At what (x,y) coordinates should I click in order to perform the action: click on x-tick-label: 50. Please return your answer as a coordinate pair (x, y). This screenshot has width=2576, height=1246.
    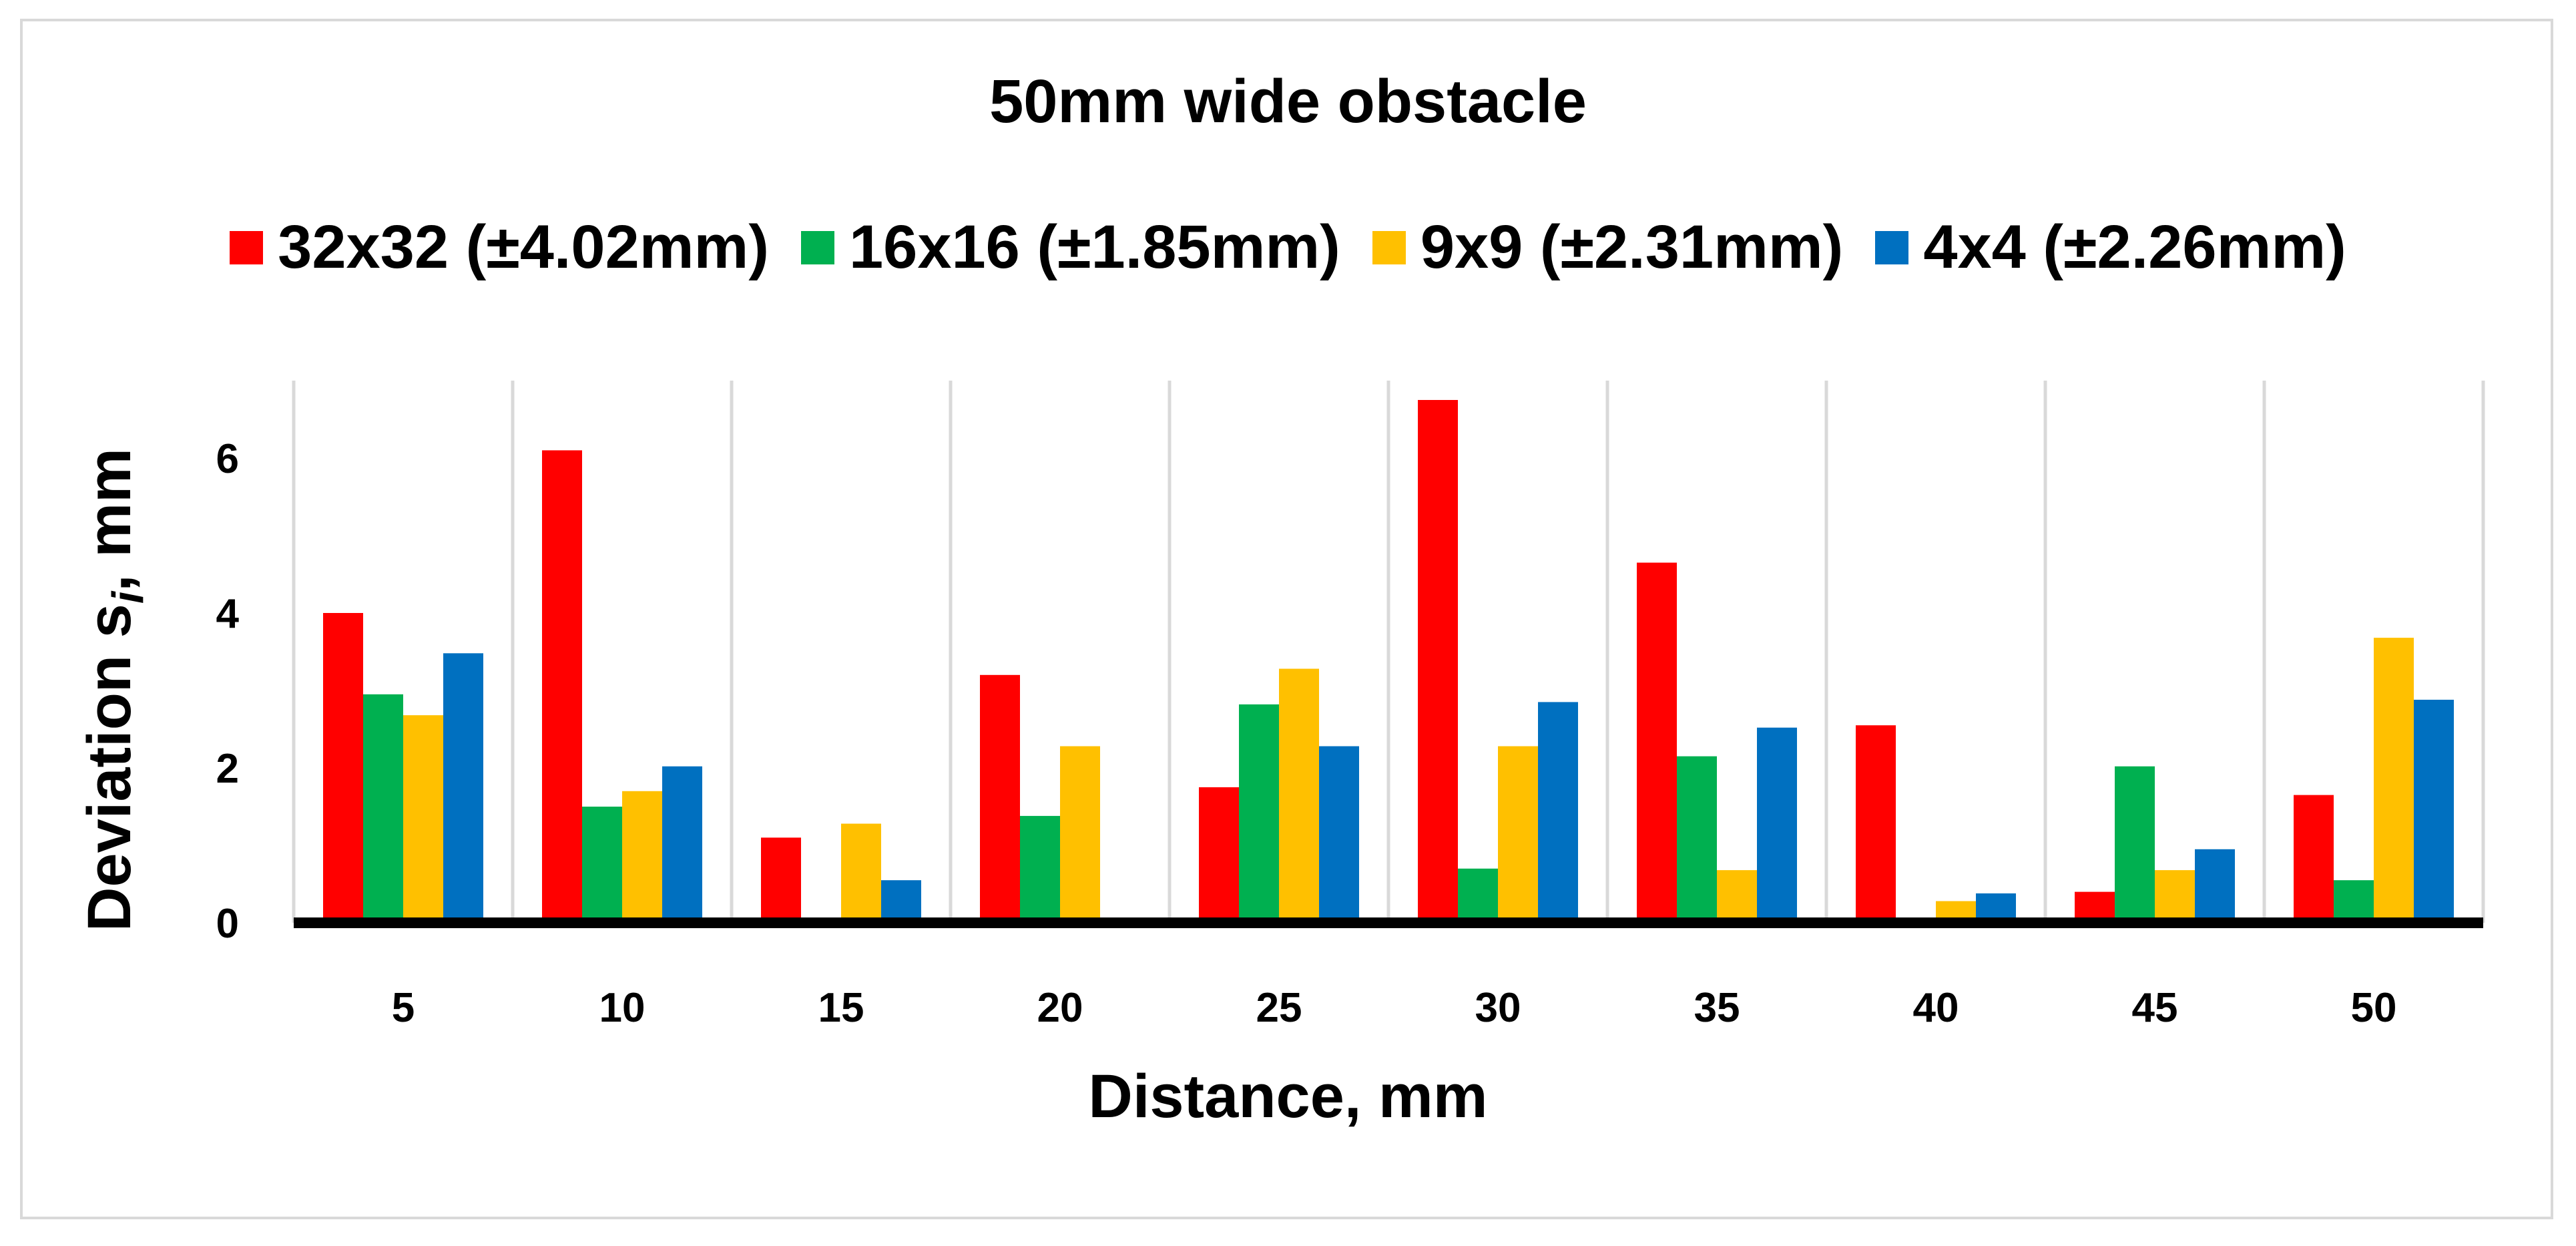
    Looking at the image, I should click on (2374, 1008).